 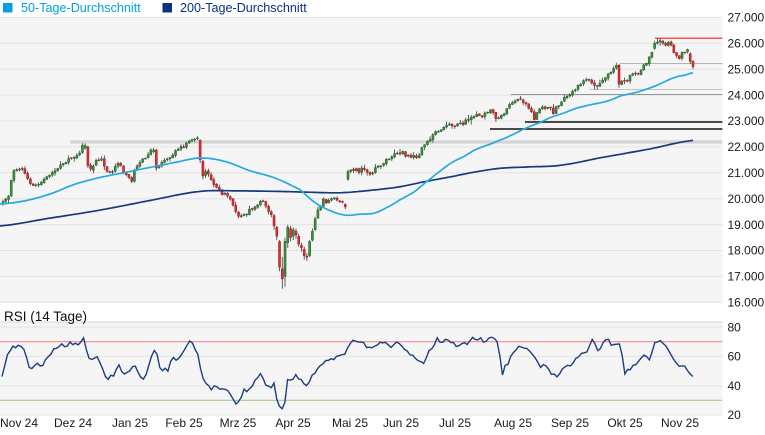 I want to click on svg-text: 40, so click(x=735, y=386).